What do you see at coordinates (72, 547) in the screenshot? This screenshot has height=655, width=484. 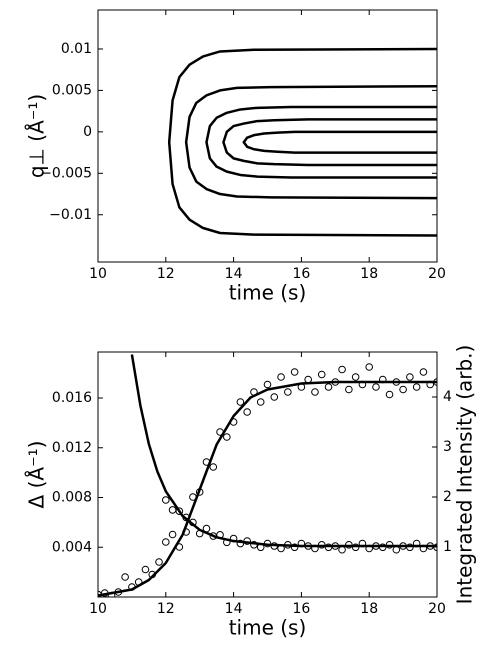 I see `y-tick-label: 0.004` at bounding box center [72, 547].